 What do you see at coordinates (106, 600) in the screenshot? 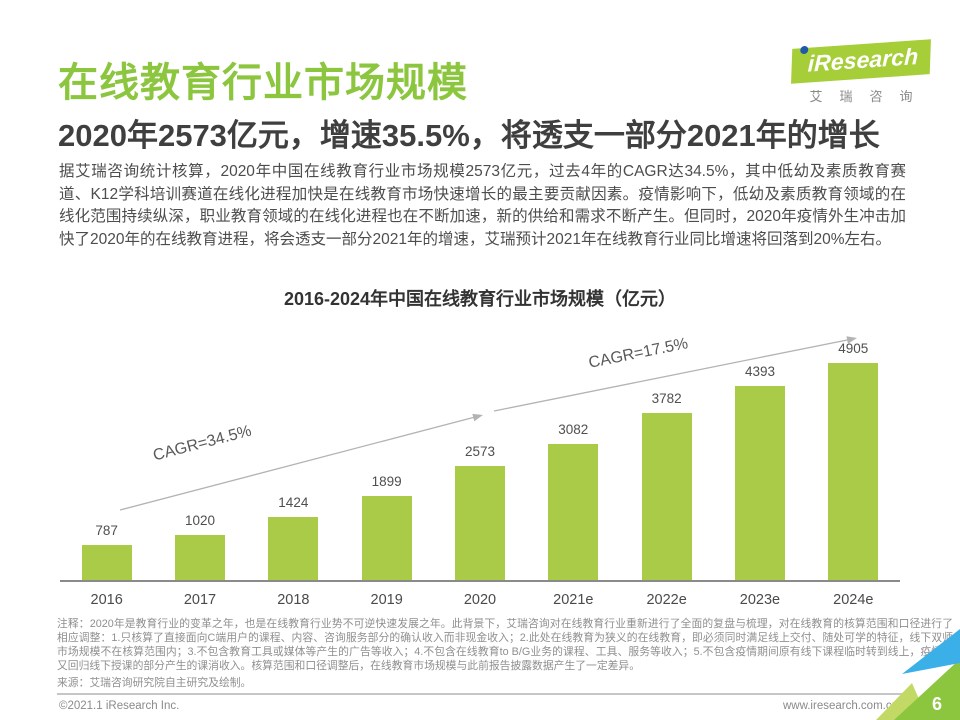
I see `x-axis-tick-label: 2016` at bounding box center [106, 600].